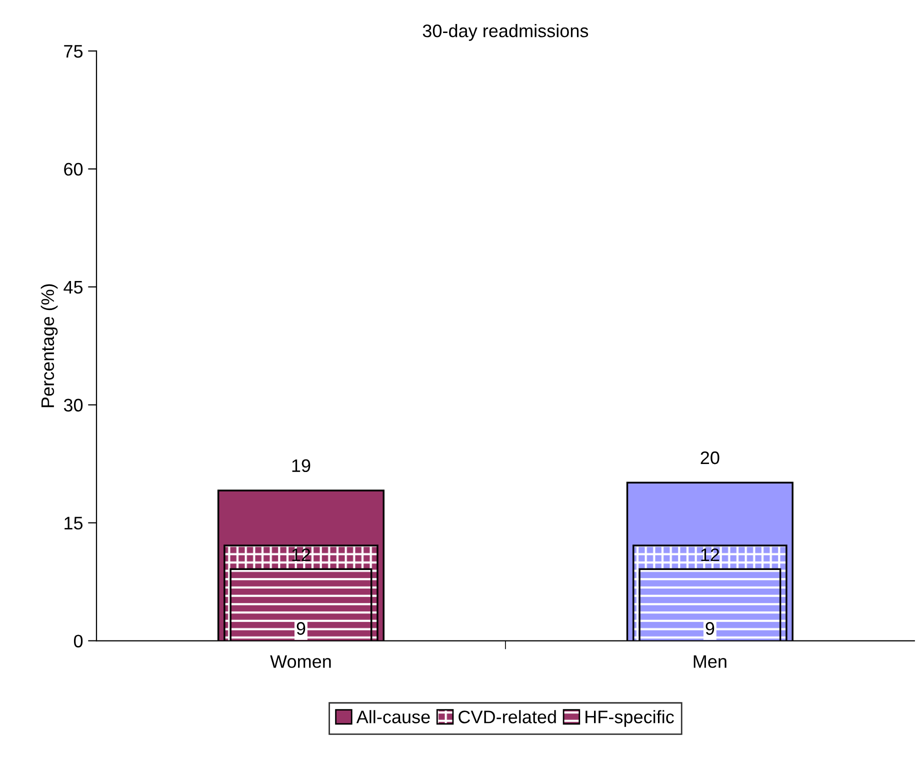 Image resolution: width=919 pixels, height=761 pixels. I want to click on legend-label: All-cause, so click(393, 717).